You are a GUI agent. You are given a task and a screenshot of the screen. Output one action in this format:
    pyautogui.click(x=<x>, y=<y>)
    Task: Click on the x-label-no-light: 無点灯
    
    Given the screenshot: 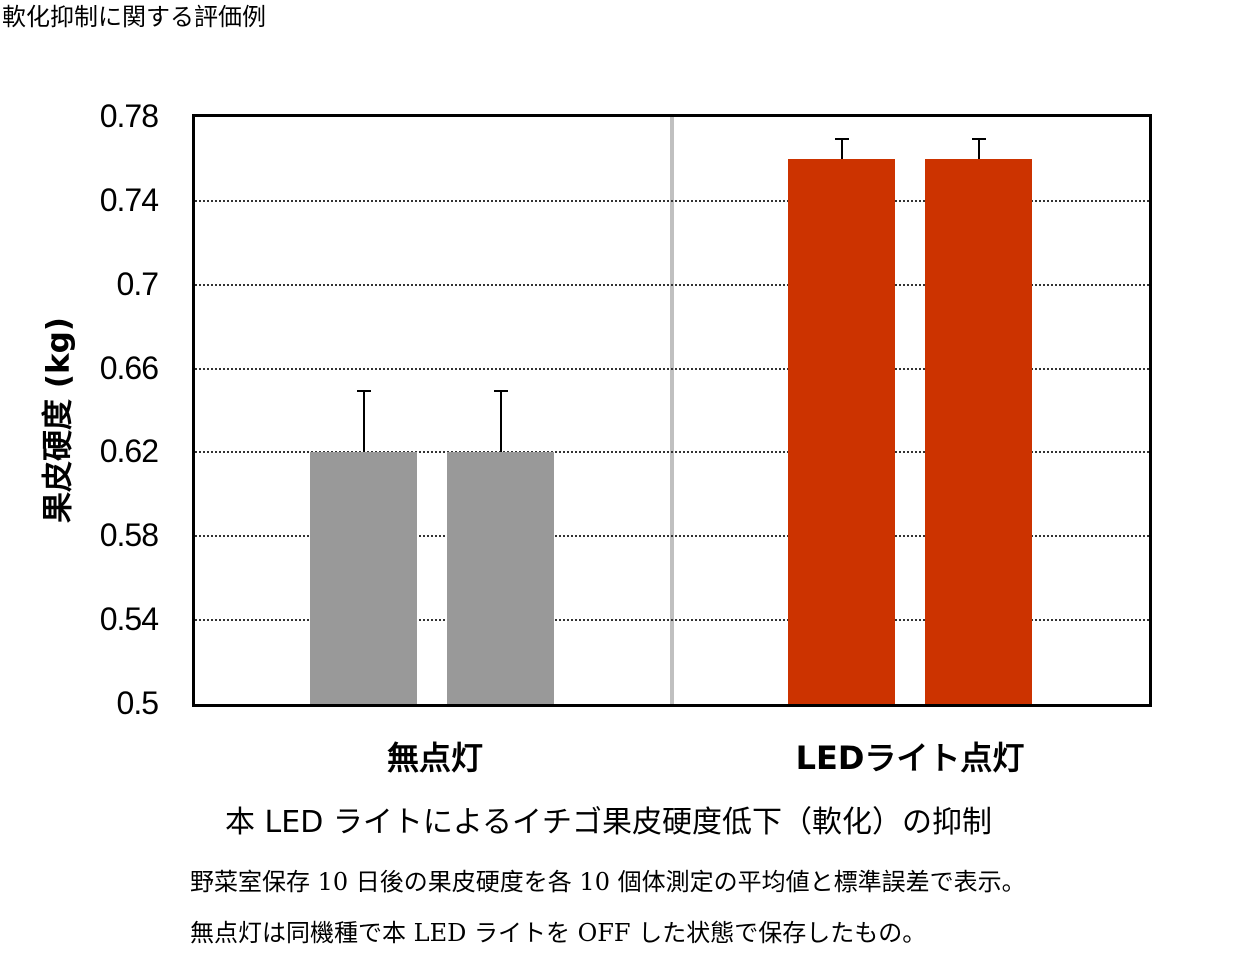 What is the action you would take?
    pyautogui.click(x=434, y=758)
    